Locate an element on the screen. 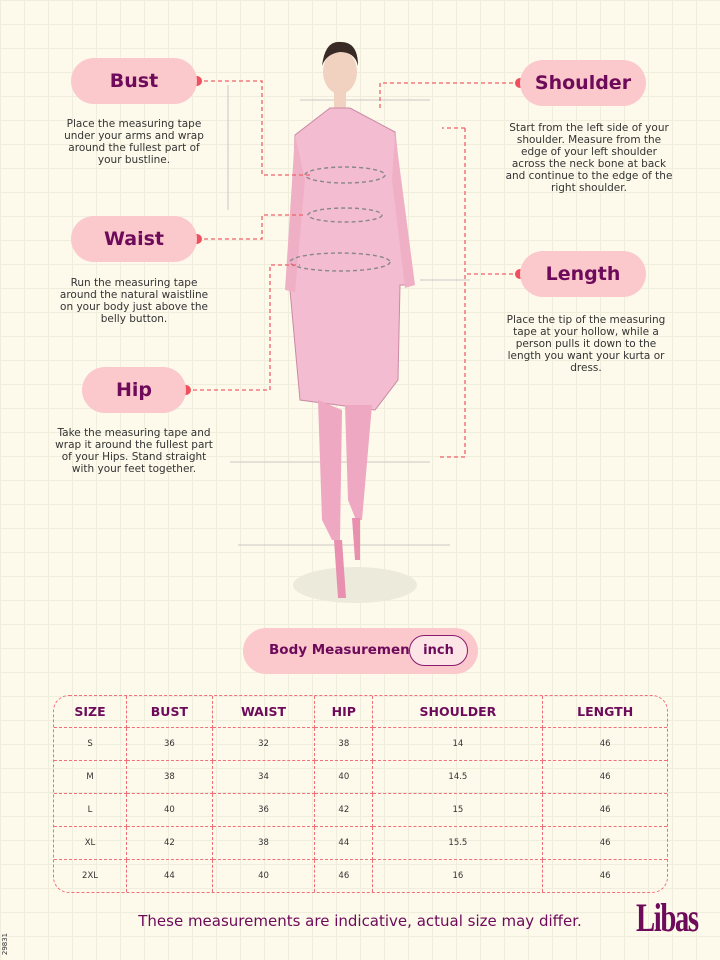 The height and width of the screenshot is (960, 720). table-row: L 40 36 42 15 46 is located at coordinates (360, 810).